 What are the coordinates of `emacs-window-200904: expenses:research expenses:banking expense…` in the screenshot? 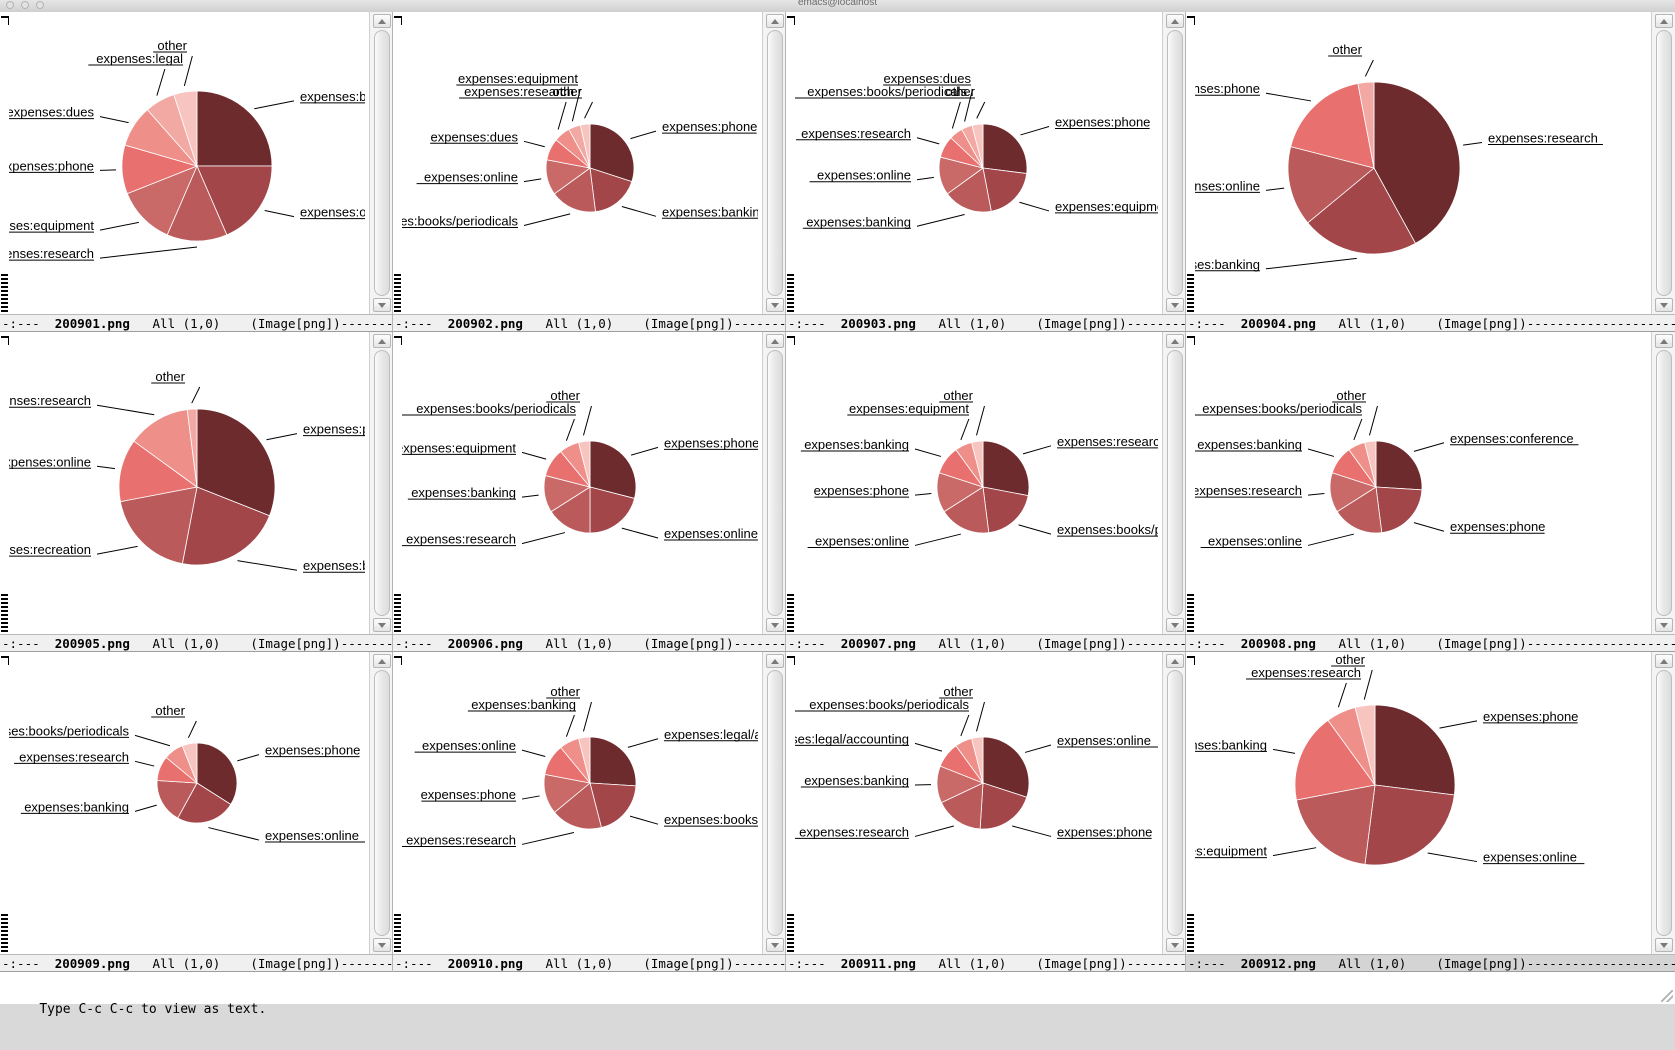 It's located at (1430, 172).